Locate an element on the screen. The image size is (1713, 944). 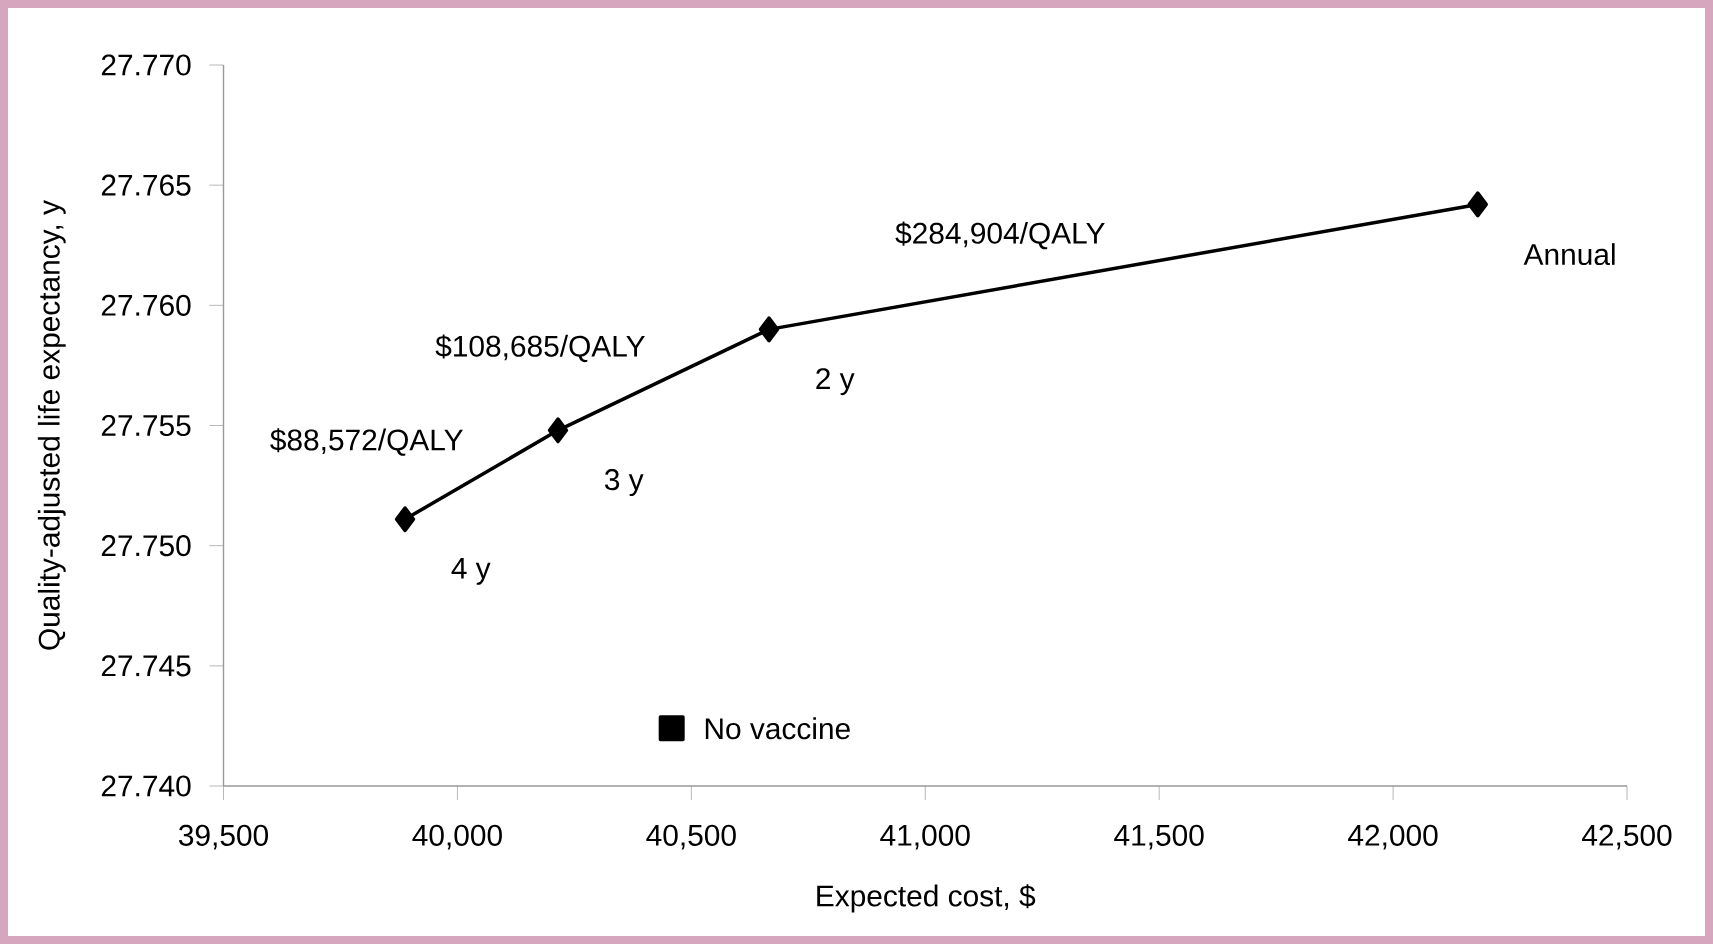
annotation: $108,685/QALY is located at coordinates (540, 348).